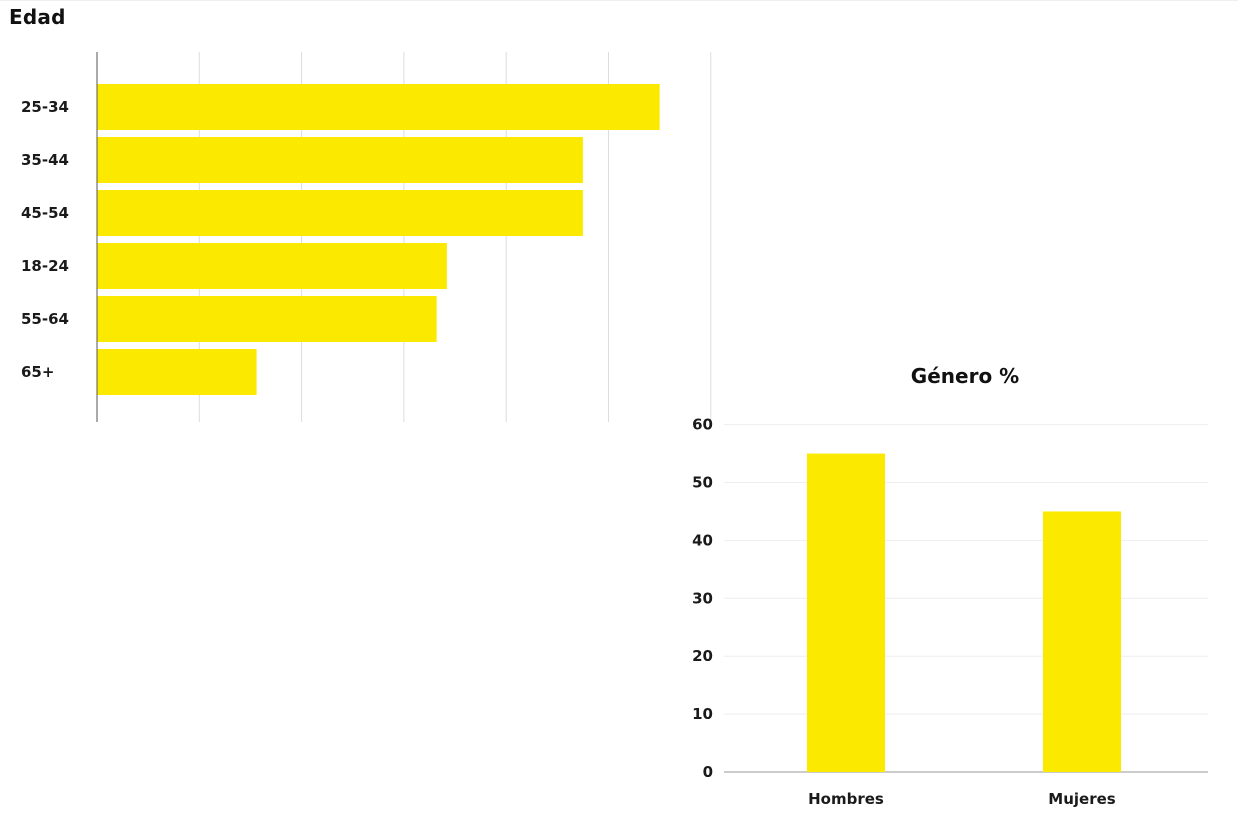  I want to click on age-chart-title: Edad, so click(37, 17).